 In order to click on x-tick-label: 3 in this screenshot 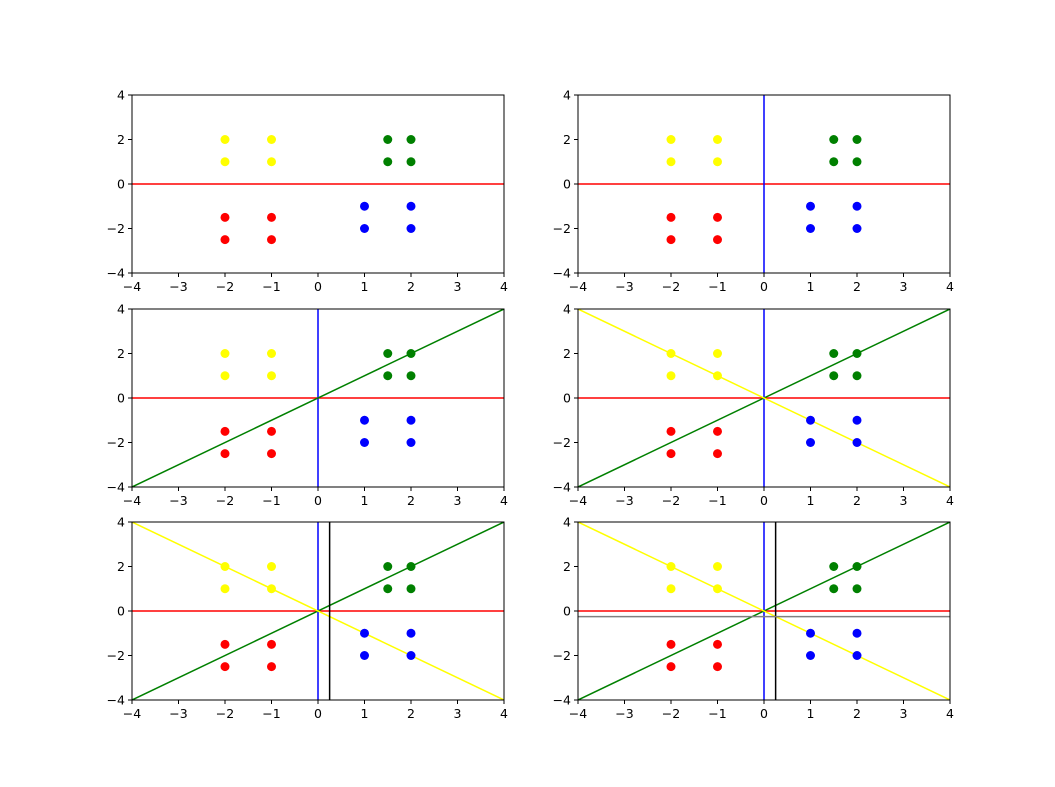, I will do `click(458, 500)`.